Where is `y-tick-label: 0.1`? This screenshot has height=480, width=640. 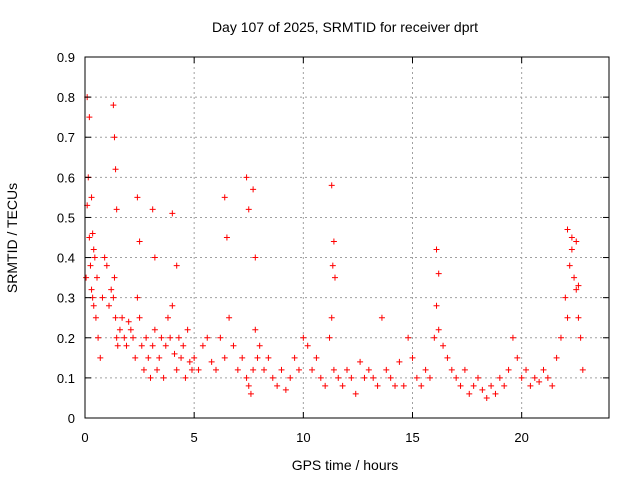
y-tick-label: 0.1 is located at coordinates (66, 378).